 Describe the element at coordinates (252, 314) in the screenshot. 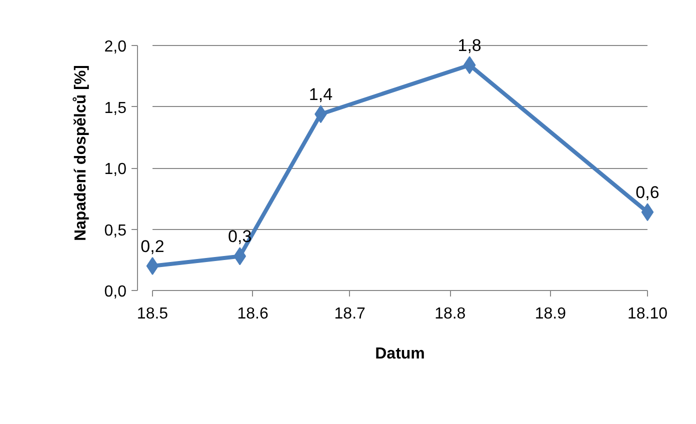

I see `x-tick-label: 18.6` at that location.